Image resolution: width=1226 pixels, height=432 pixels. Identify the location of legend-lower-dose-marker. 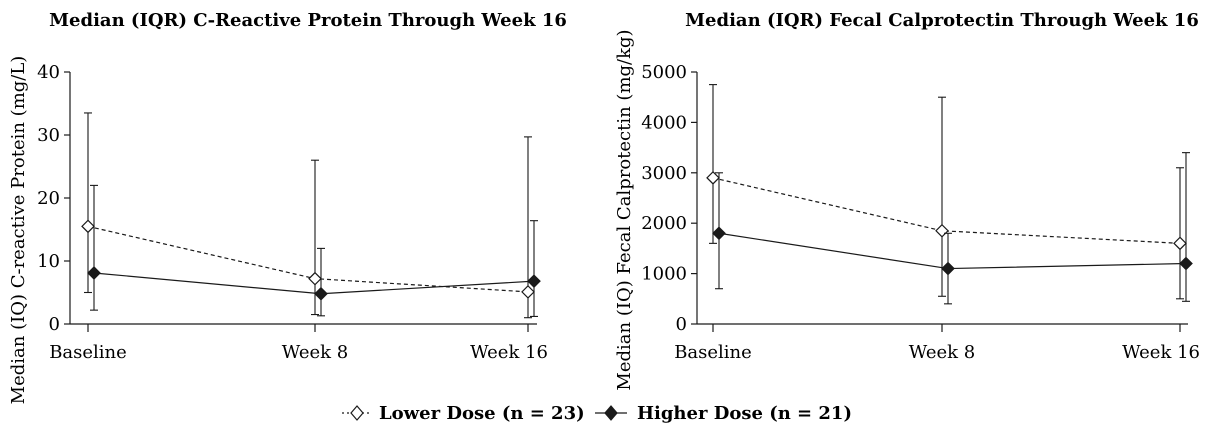
(357, 413).